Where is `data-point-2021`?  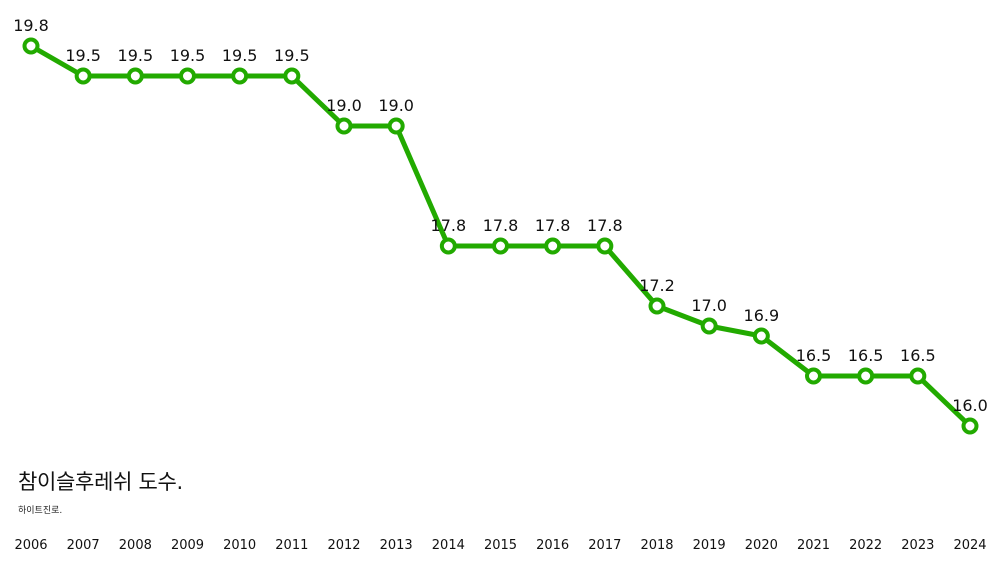
data-point-2021 is located at coordinates (813, 376).